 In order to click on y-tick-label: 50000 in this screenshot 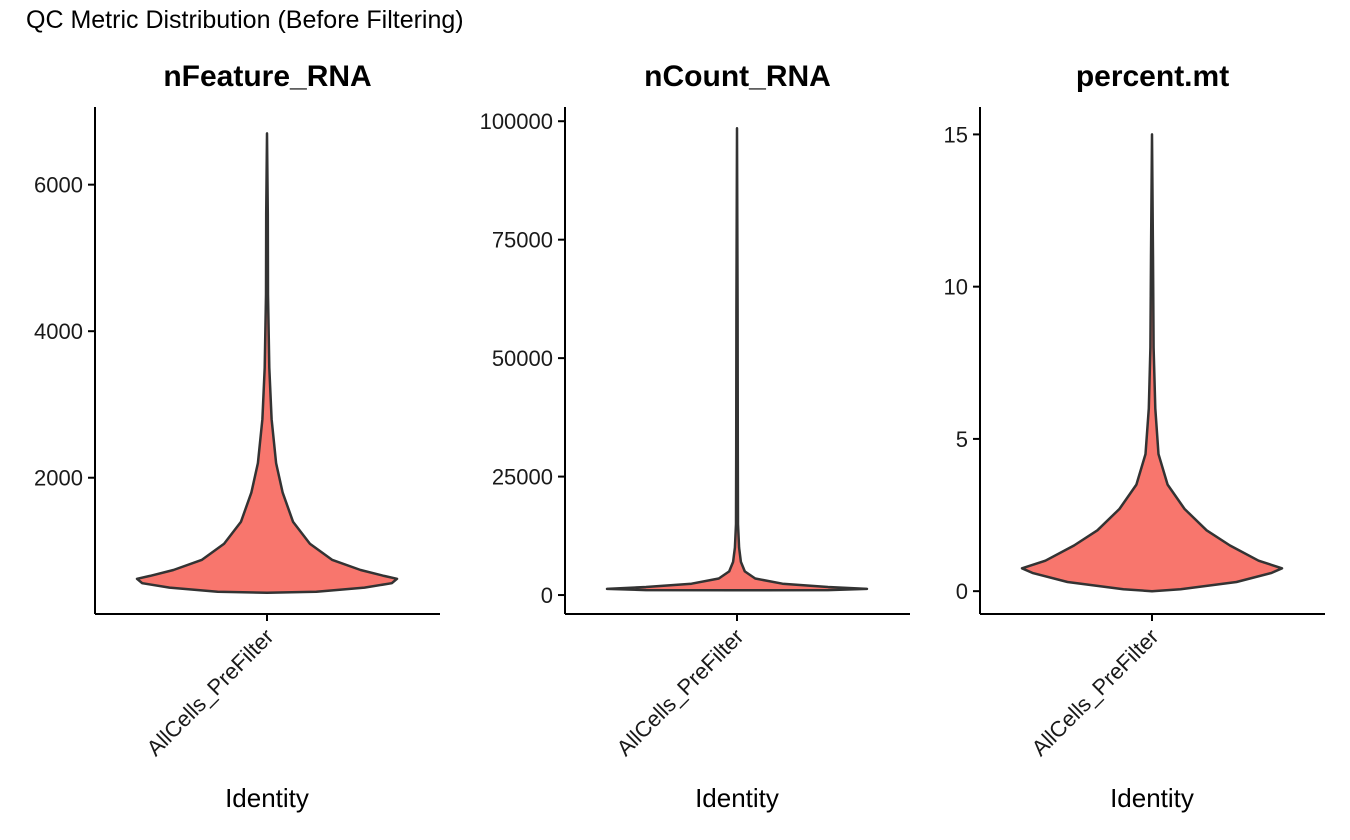, I will do `click(522, 358)`.